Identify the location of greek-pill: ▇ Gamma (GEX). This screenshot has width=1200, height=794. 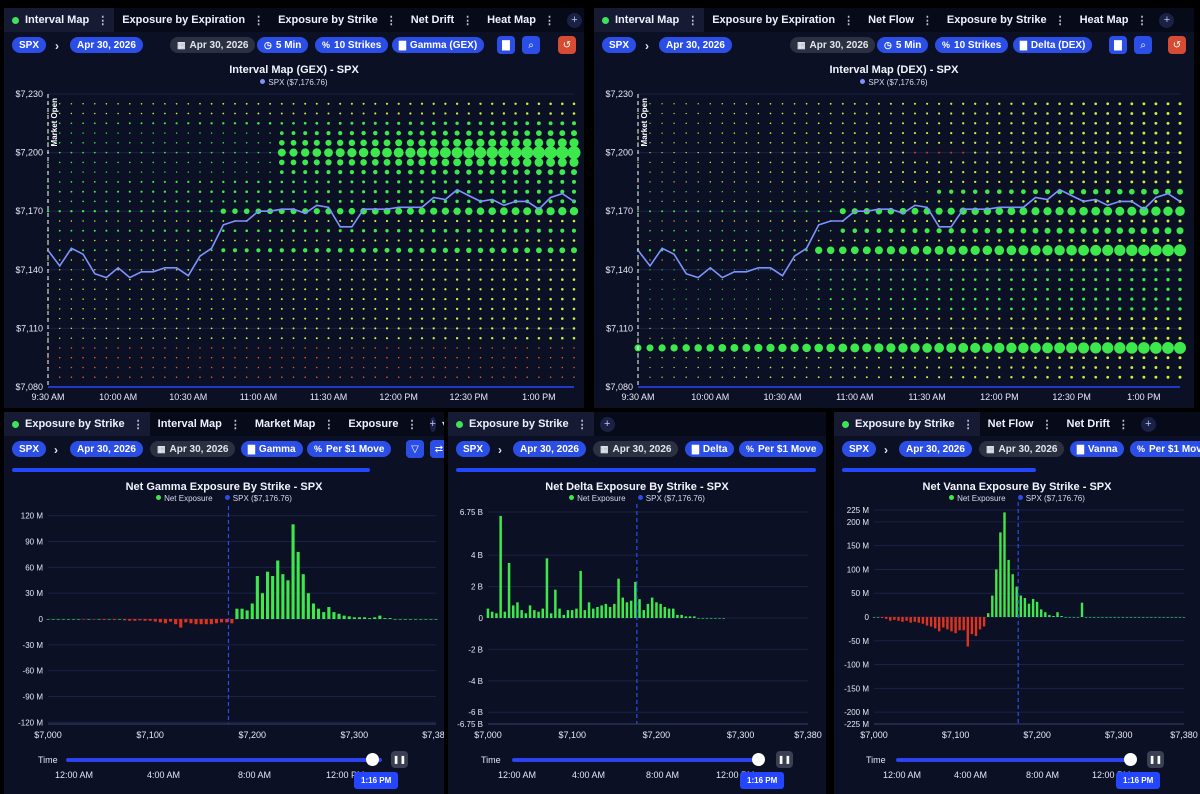
(438, 45).